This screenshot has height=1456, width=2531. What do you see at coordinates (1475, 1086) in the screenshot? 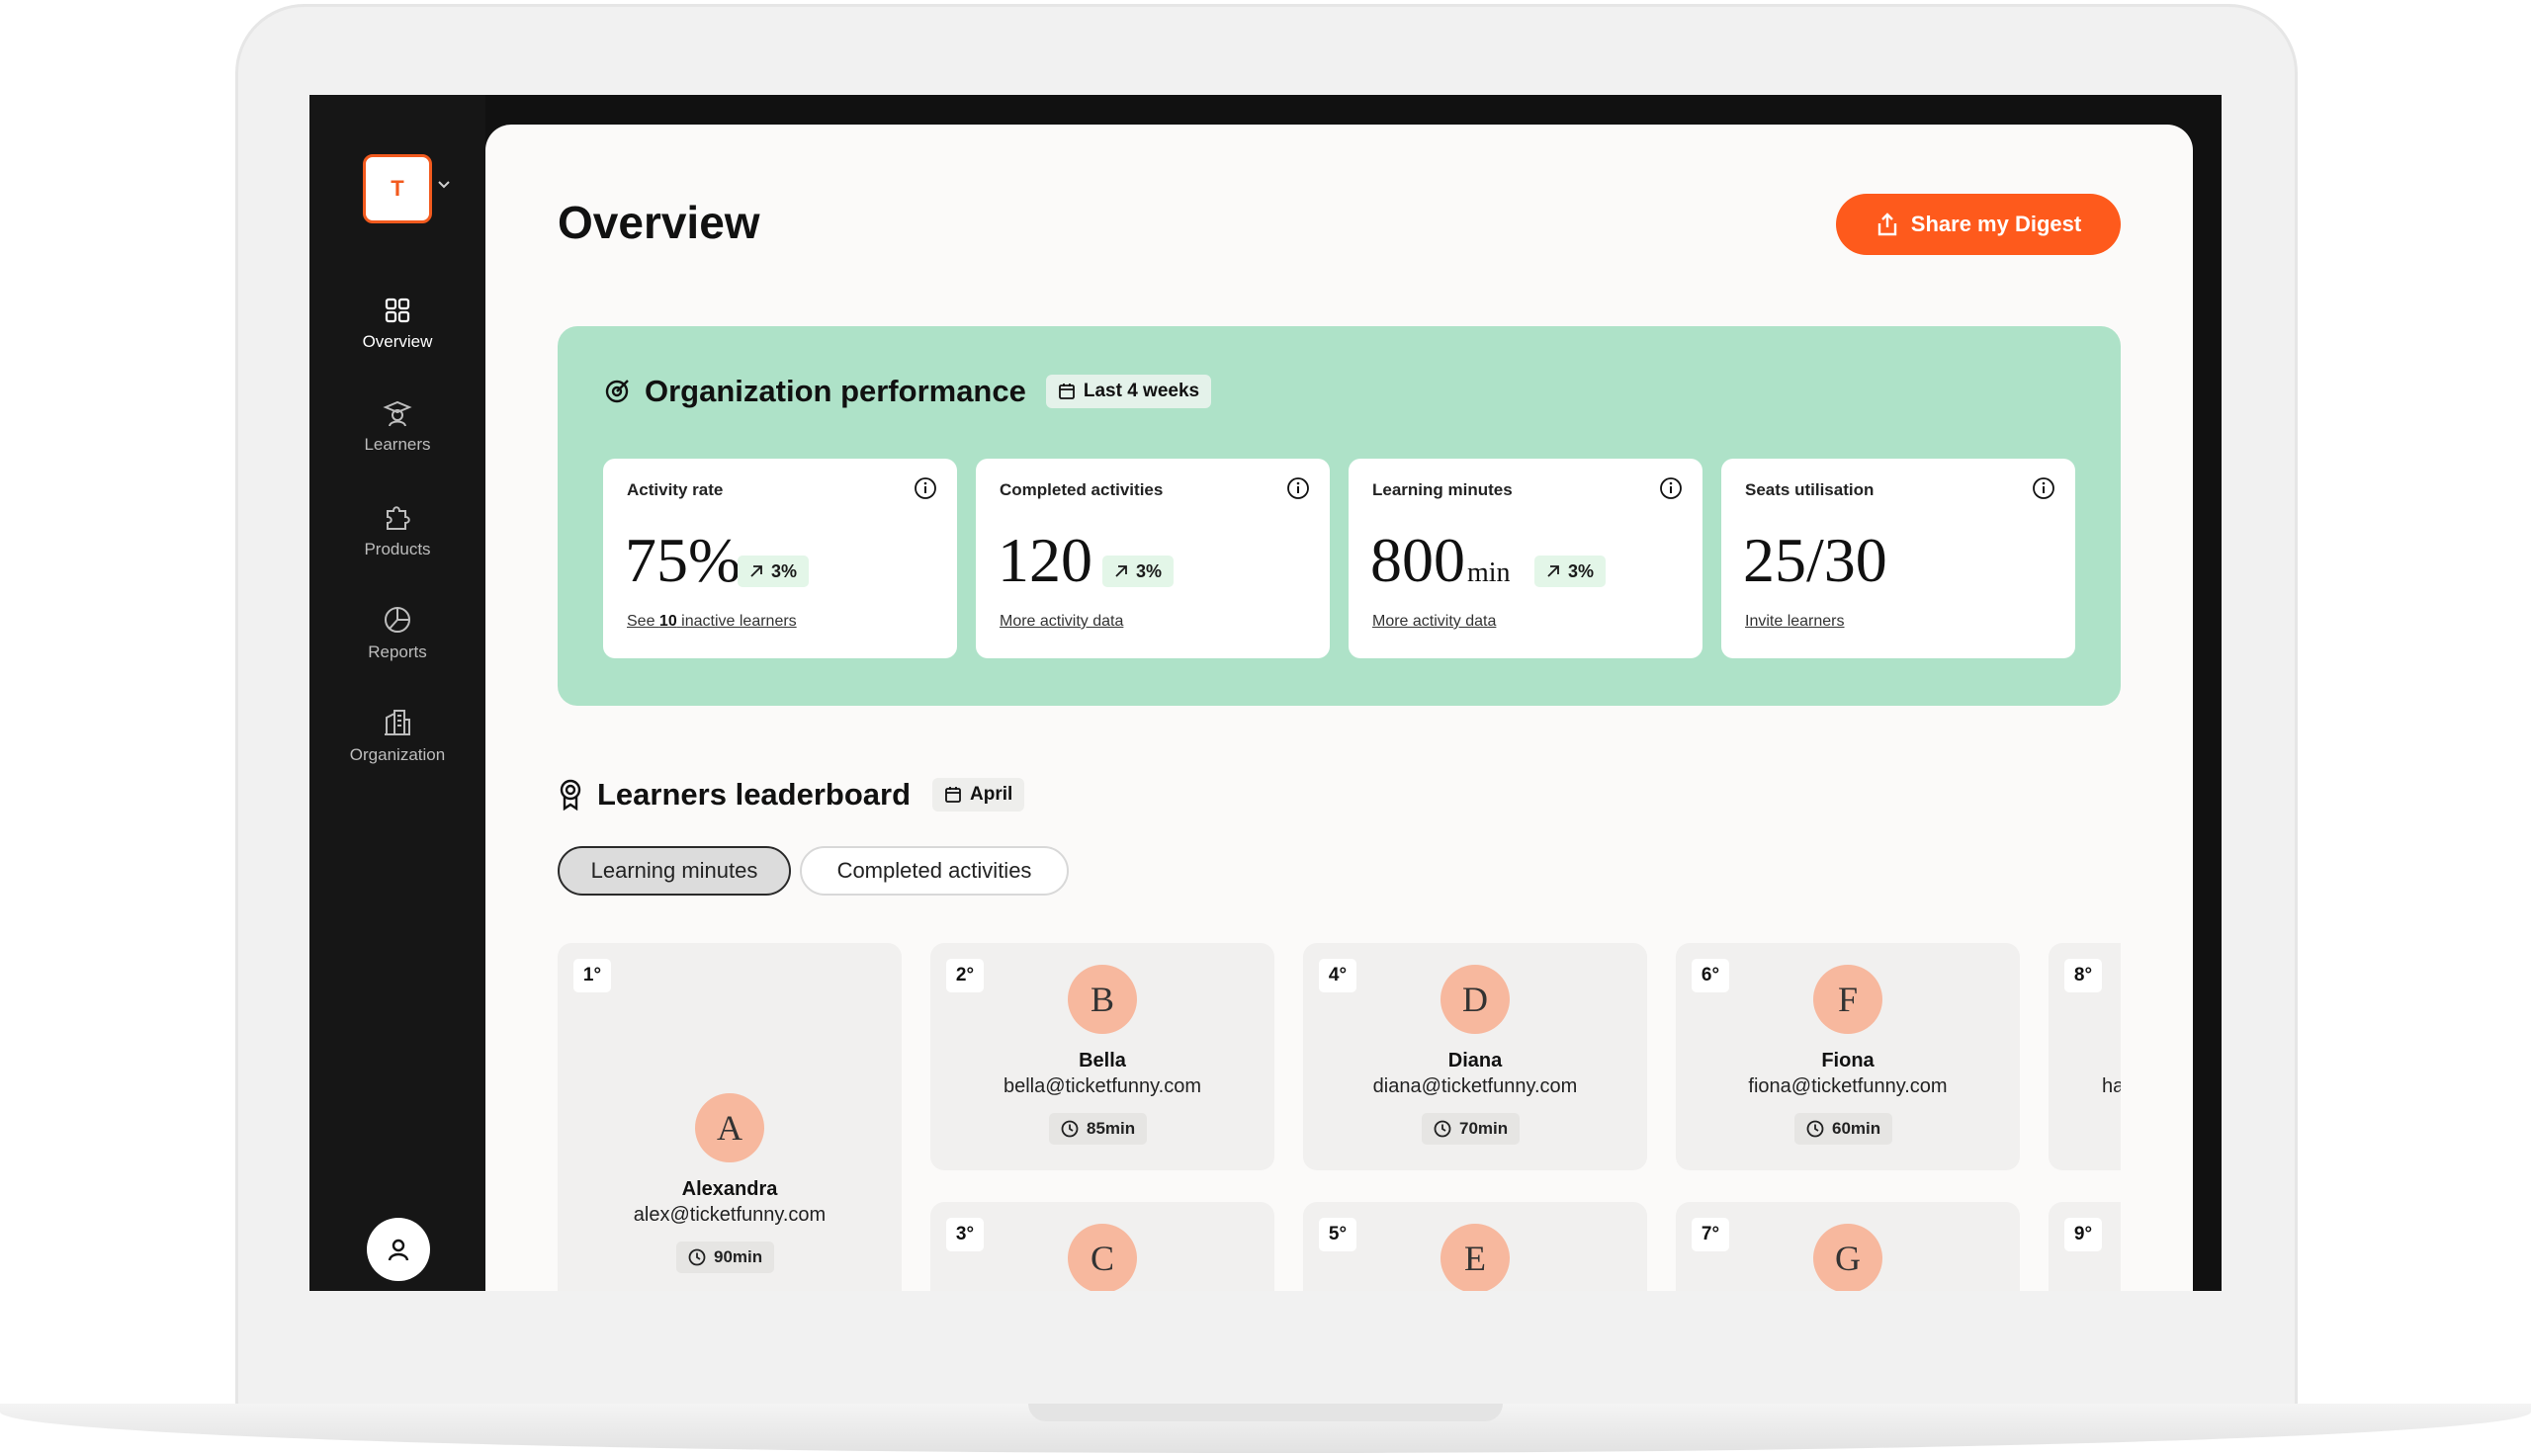
I see `learner-email: diana@ticketfunny.com` at bounding box center [1475, 1086].